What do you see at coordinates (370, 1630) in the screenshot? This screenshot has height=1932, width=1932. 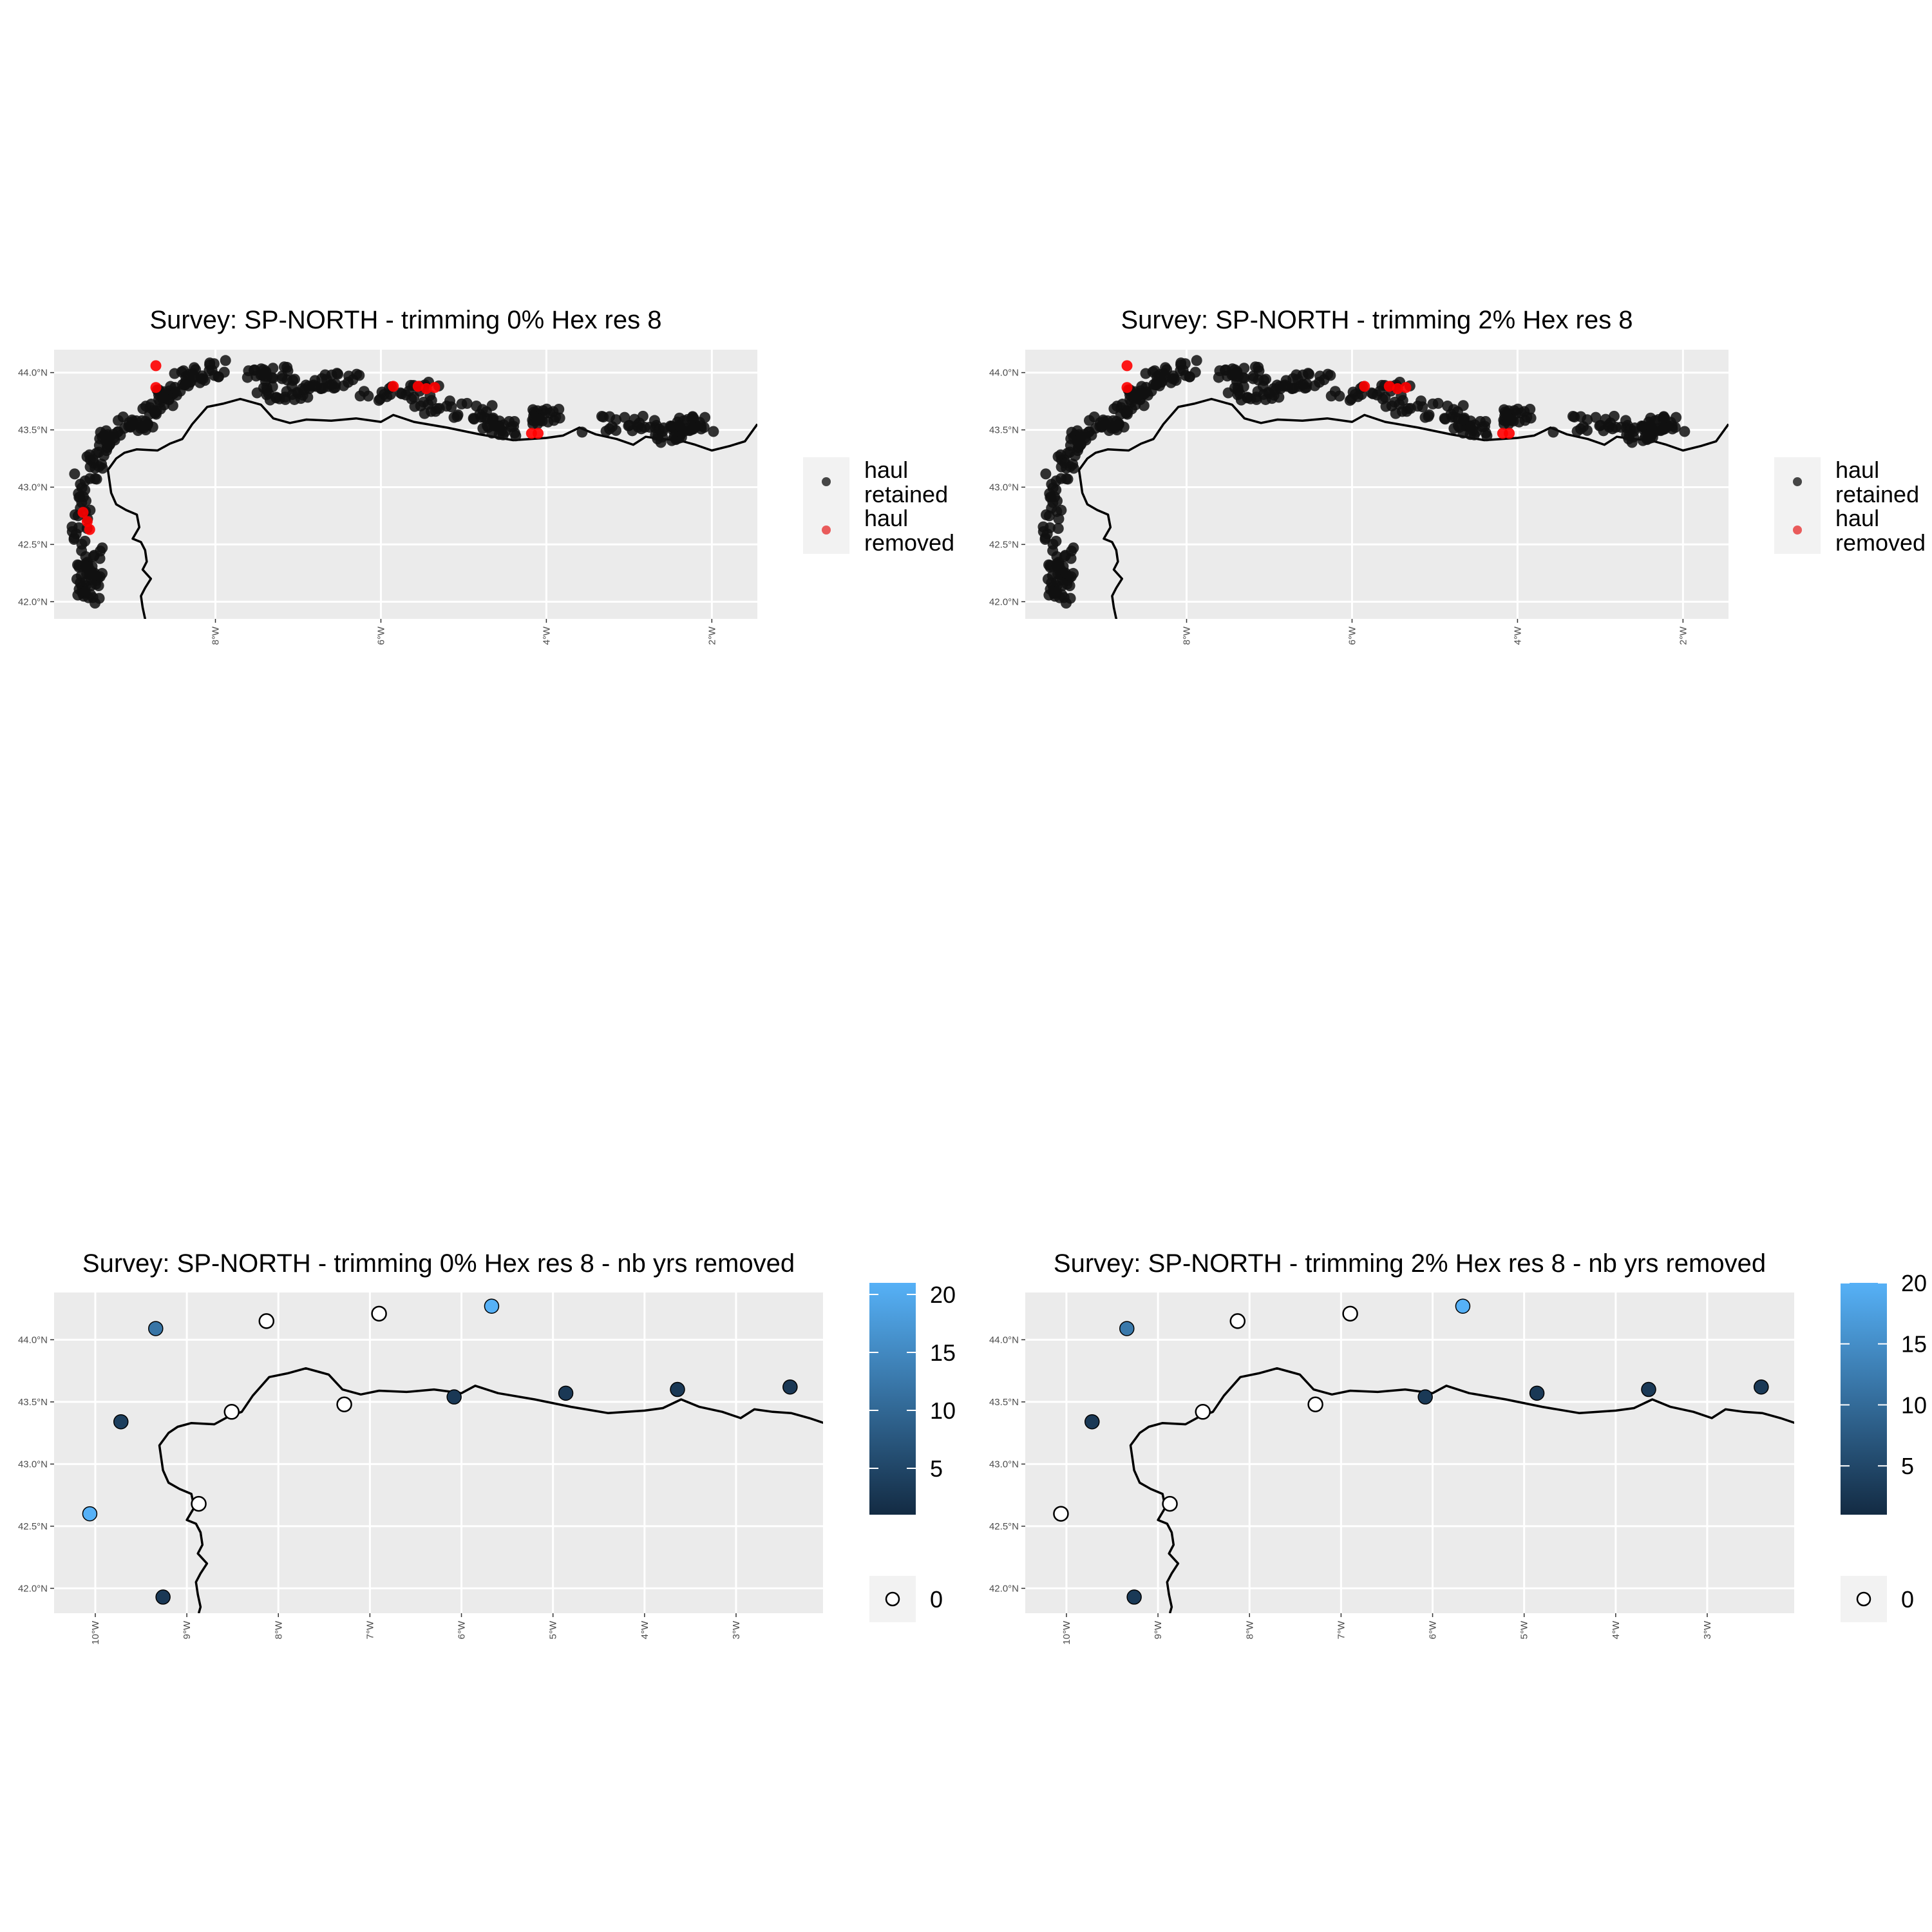 I see `x-tick-label: 7°W` at bounding box center [370, 1630].